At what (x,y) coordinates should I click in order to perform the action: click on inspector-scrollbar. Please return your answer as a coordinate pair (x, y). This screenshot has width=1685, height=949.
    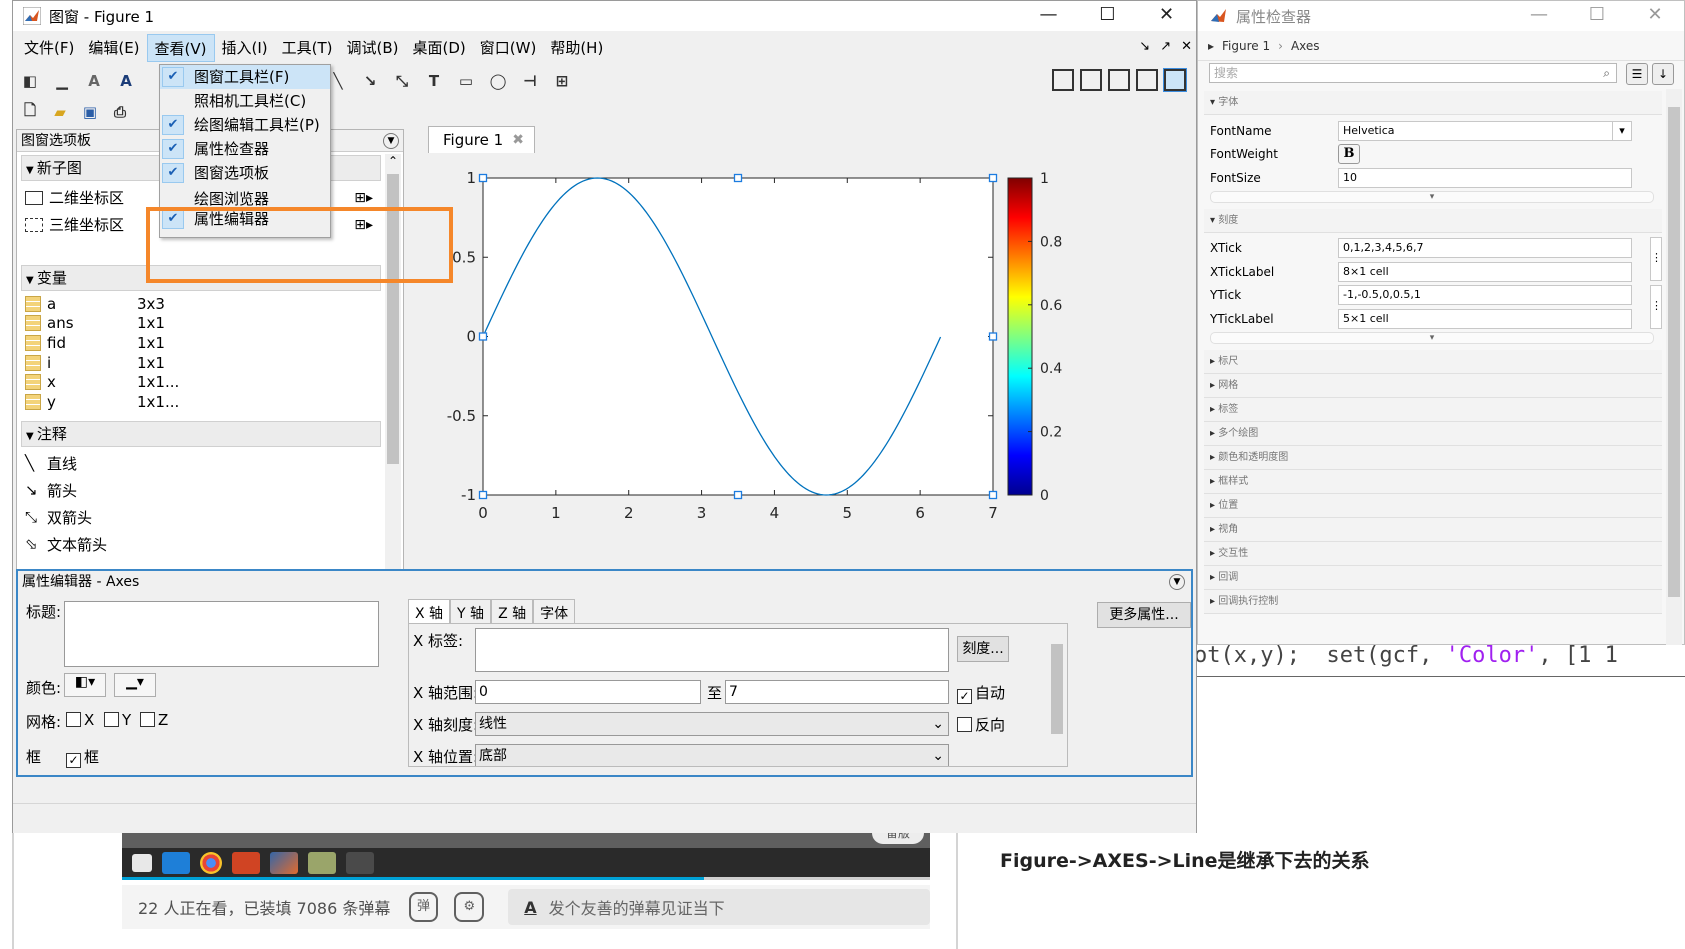
    Looking at the image, I should click on (1674, 367).